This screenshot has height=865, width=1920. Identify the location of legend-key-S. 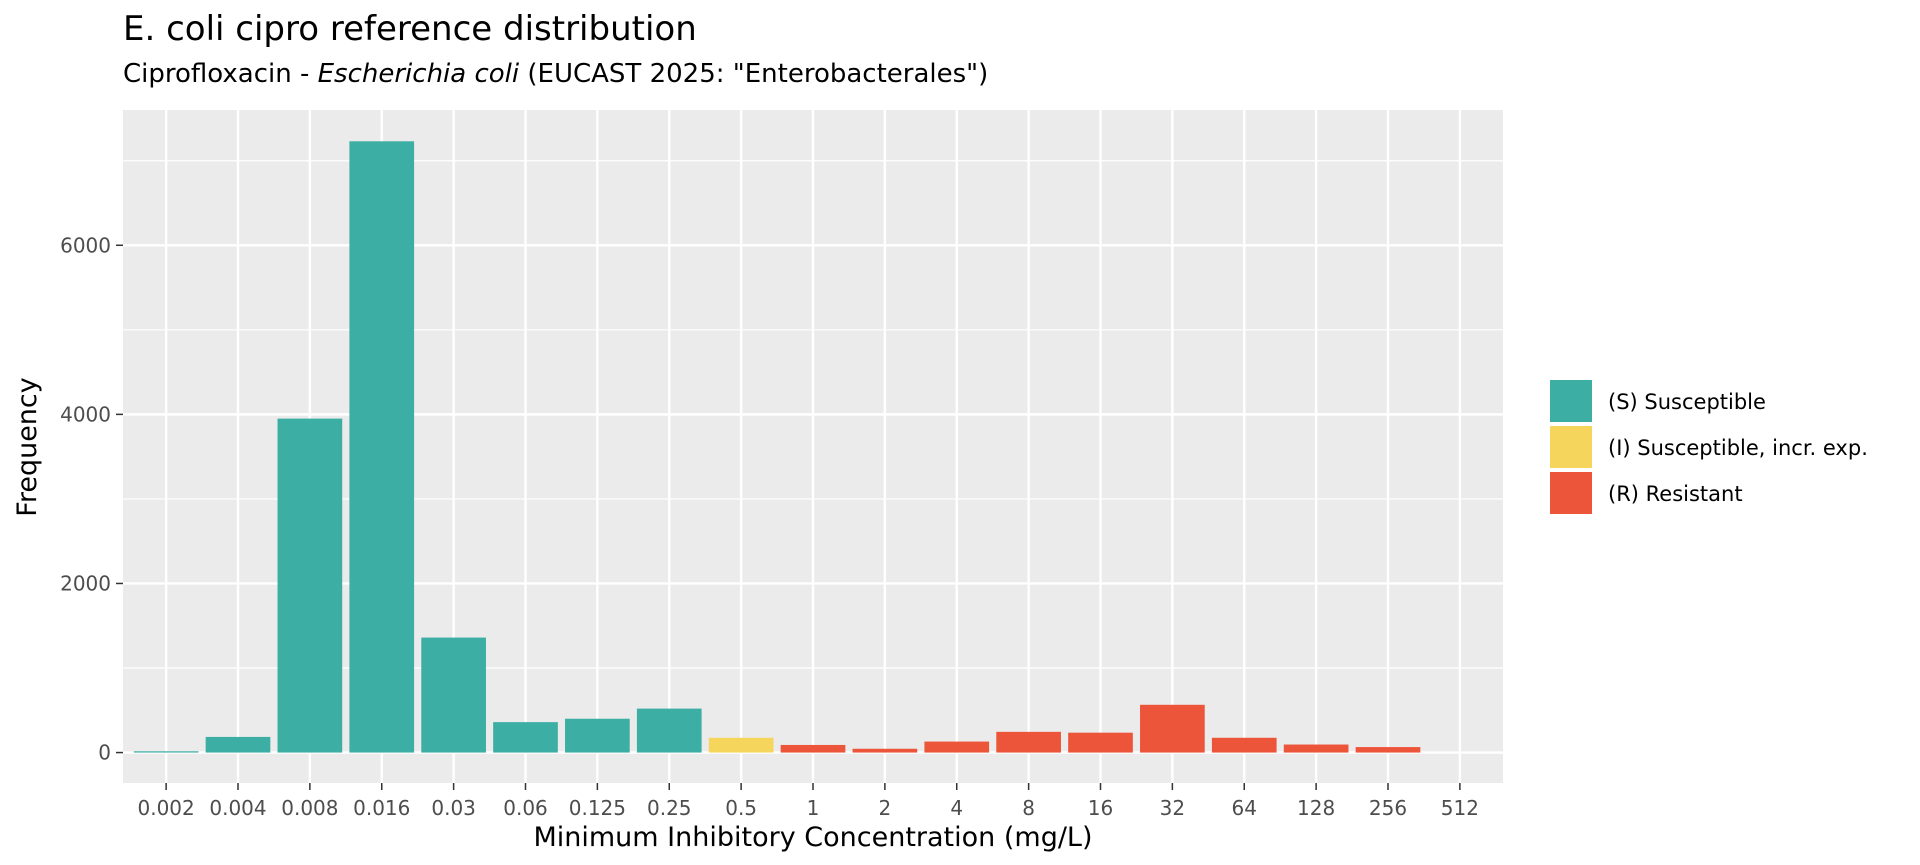
(1571, 401).